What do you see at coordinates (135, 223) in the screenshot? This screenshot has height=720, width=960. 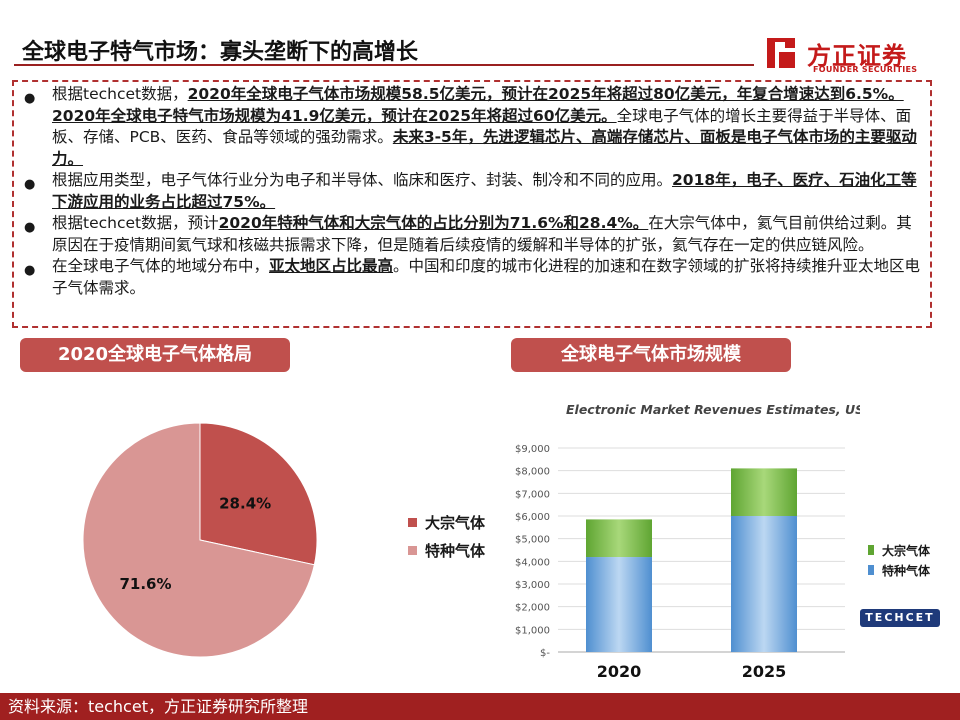 I see `bullet-text: 根据techcet数据，预计` at bounding box center [135, 223].